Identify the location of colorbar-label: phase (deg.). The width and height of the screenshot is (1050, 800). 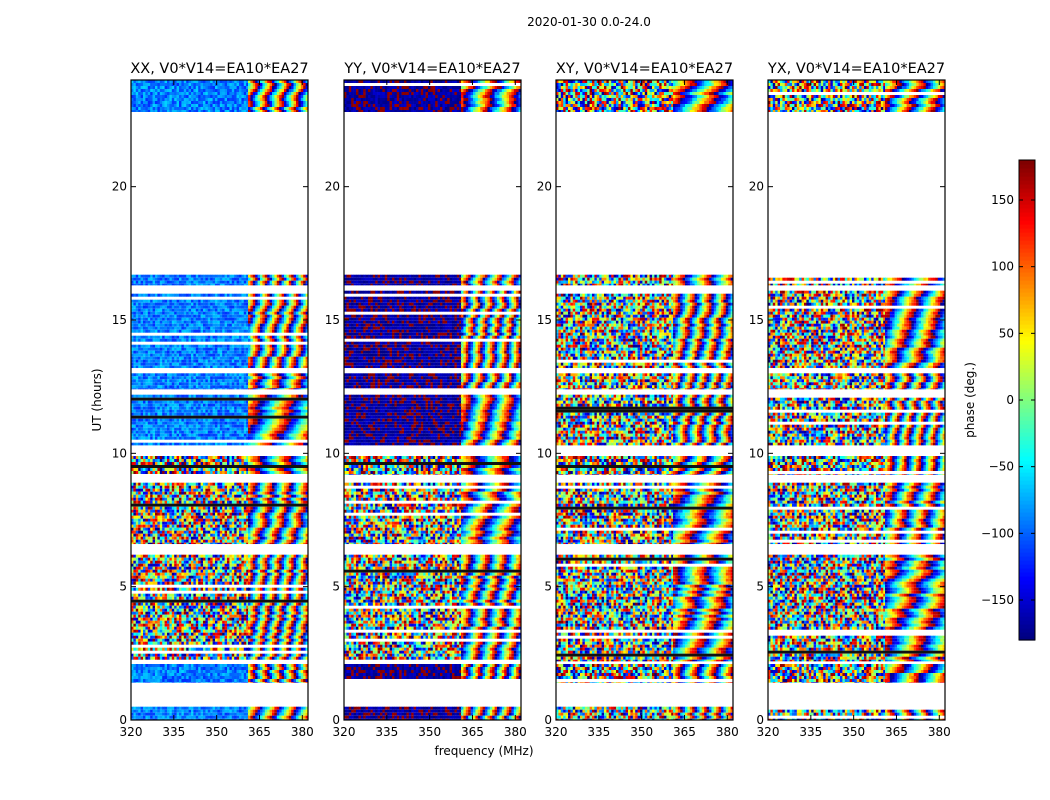
(970, 400).